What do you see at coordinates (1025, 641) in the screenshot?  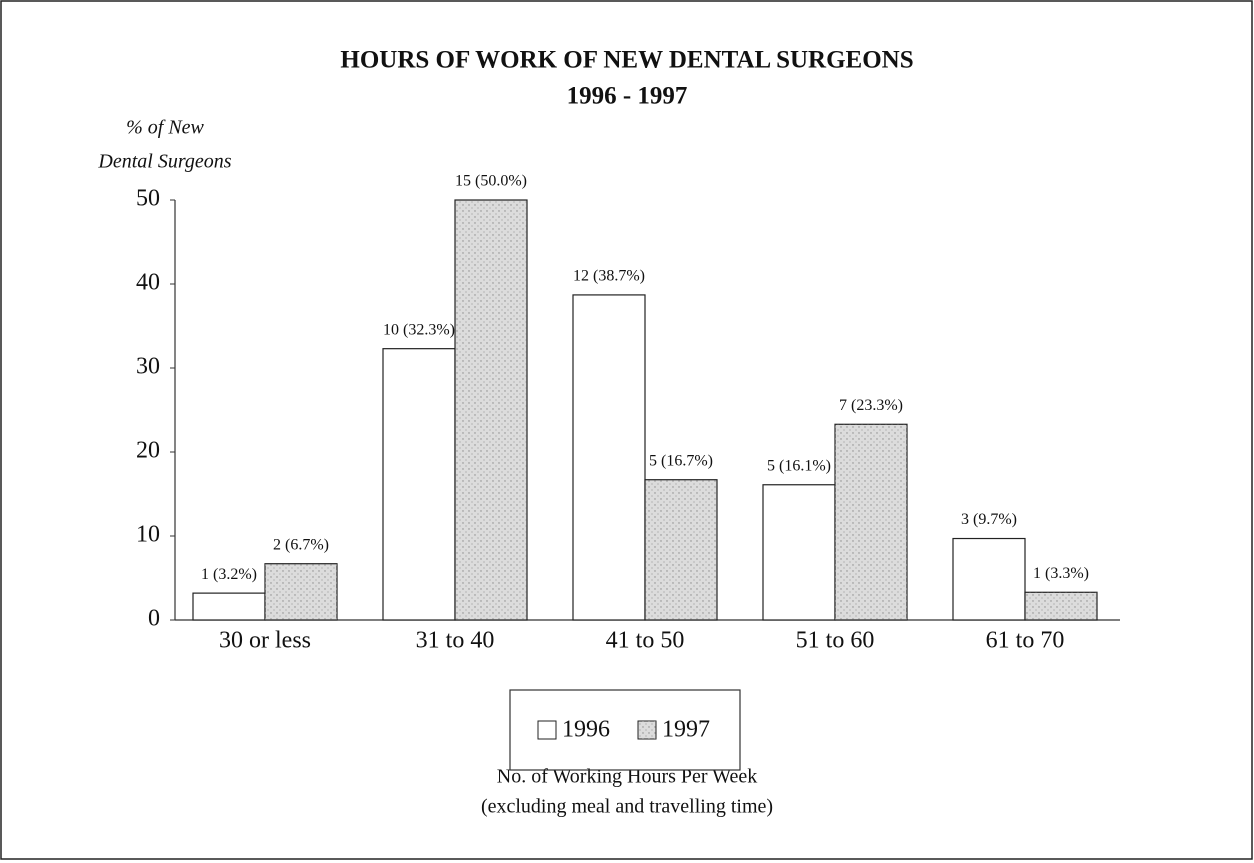 I see `x-tick-label: 61 to 70` at bounding box center [1025, 641].